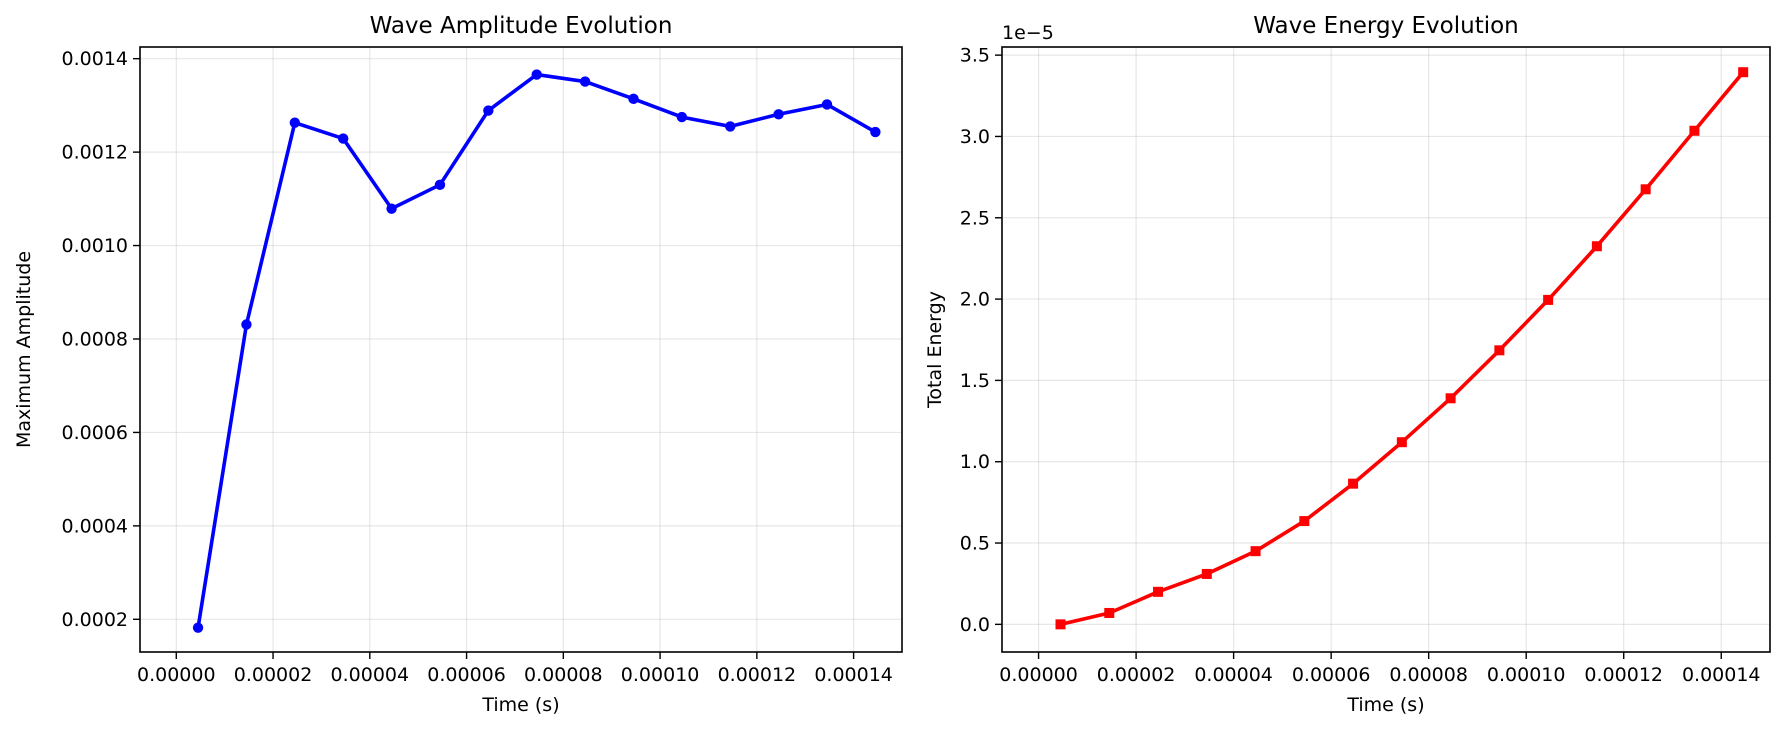 This screenshot has height=731, width=1784. Describe the element at coordinates (95, 526) in the screenshot. I see `amplitude-y-tick-label: 0.0004` at that location.